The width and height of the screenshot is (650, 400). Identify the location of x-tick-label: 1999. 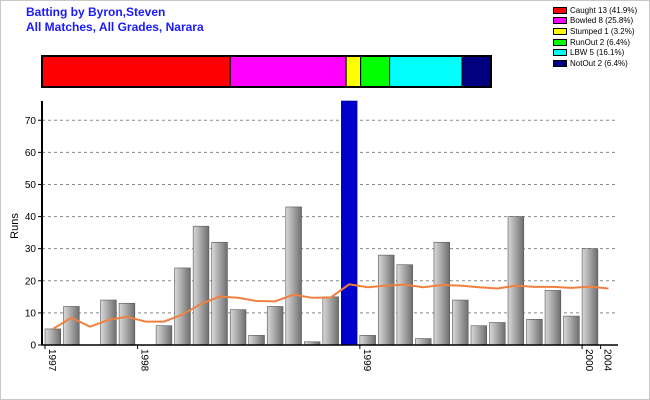
(366, 360).